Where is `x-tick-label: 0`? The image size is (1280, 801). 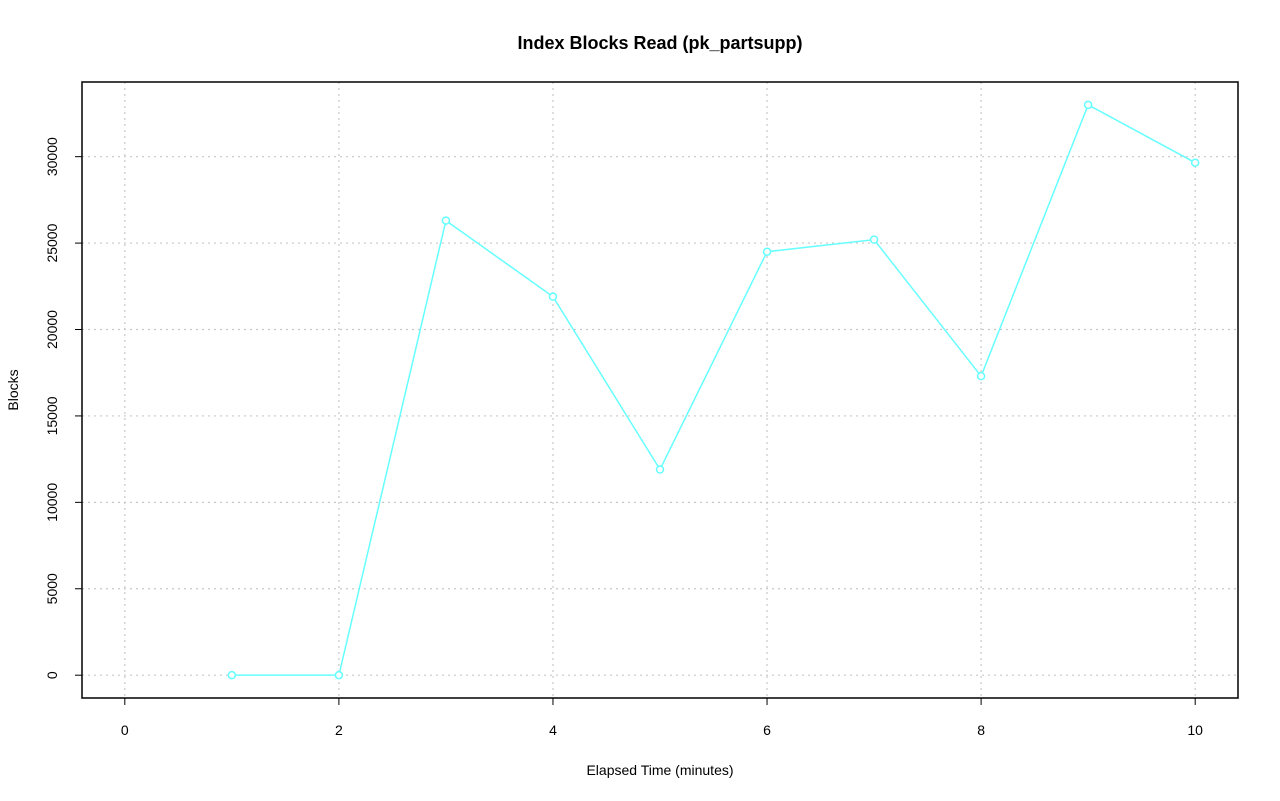 x-tick-label: 0 is located at coordinates (125, 730).